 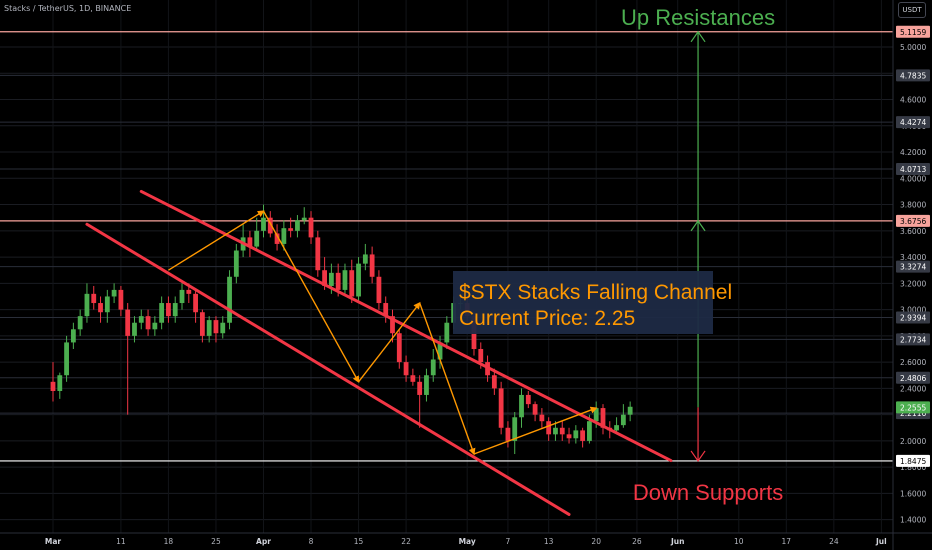 I want to click on info-box-title: $STX Stacks Falling Channel, so click(x=595, y=292).